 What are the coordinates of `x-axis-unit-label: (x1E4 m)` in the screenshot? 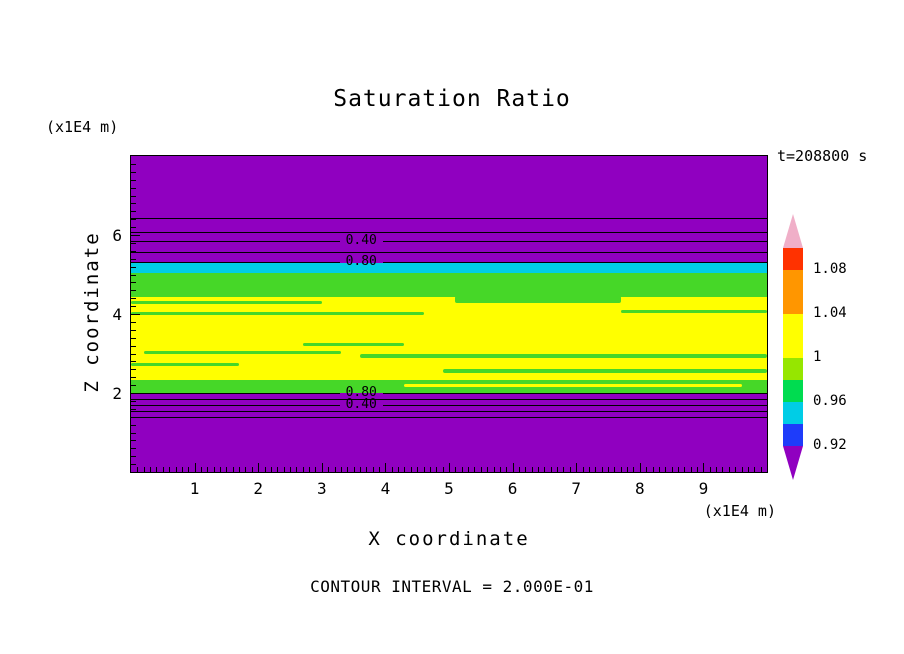 It's located at (739, 511).